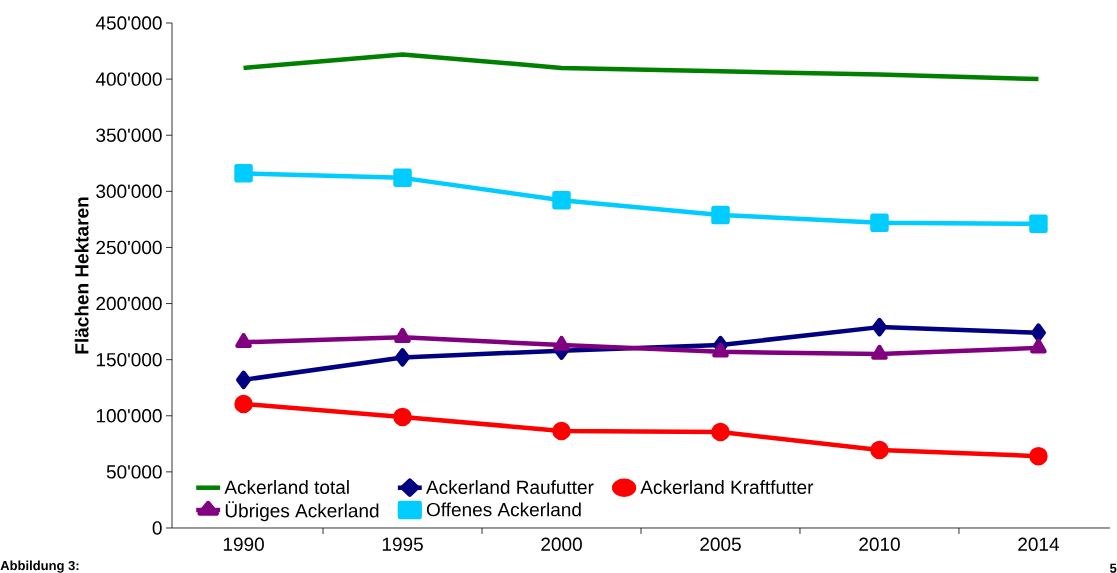 Image resolution: width=1117 pixels, height=573 pixels. What do you see at coordinates (134, 472) in the screenshot?
I see `y-tick-label: 50'000` at bounding box center [134, 472].